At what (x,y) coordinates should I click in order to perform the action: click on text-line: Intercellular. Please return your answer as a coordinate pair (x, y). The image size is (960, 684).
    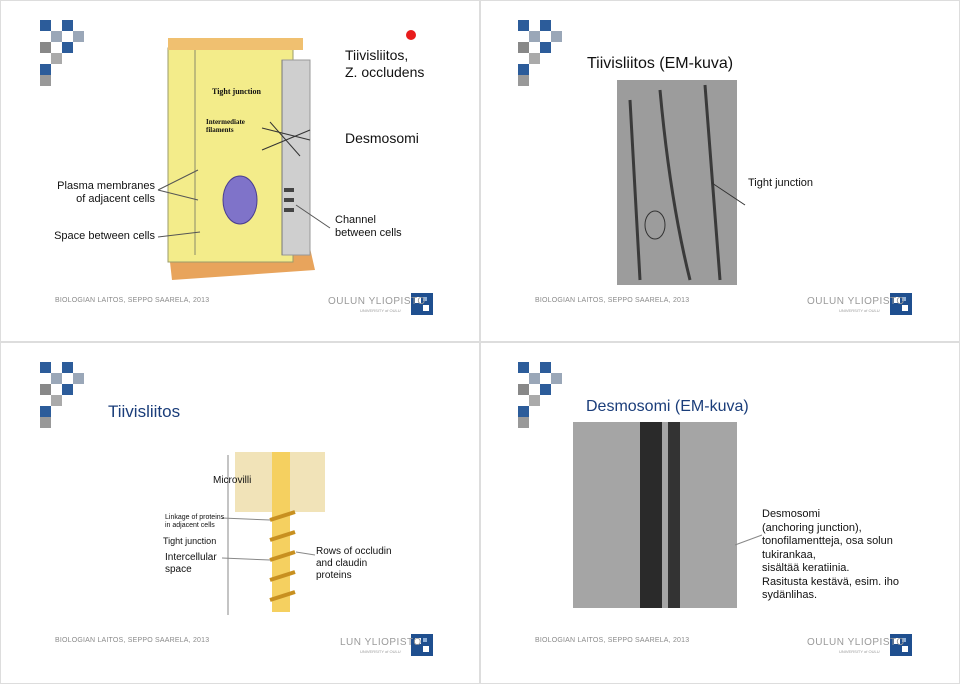
    Looking at the image, I should click on (191, 557).